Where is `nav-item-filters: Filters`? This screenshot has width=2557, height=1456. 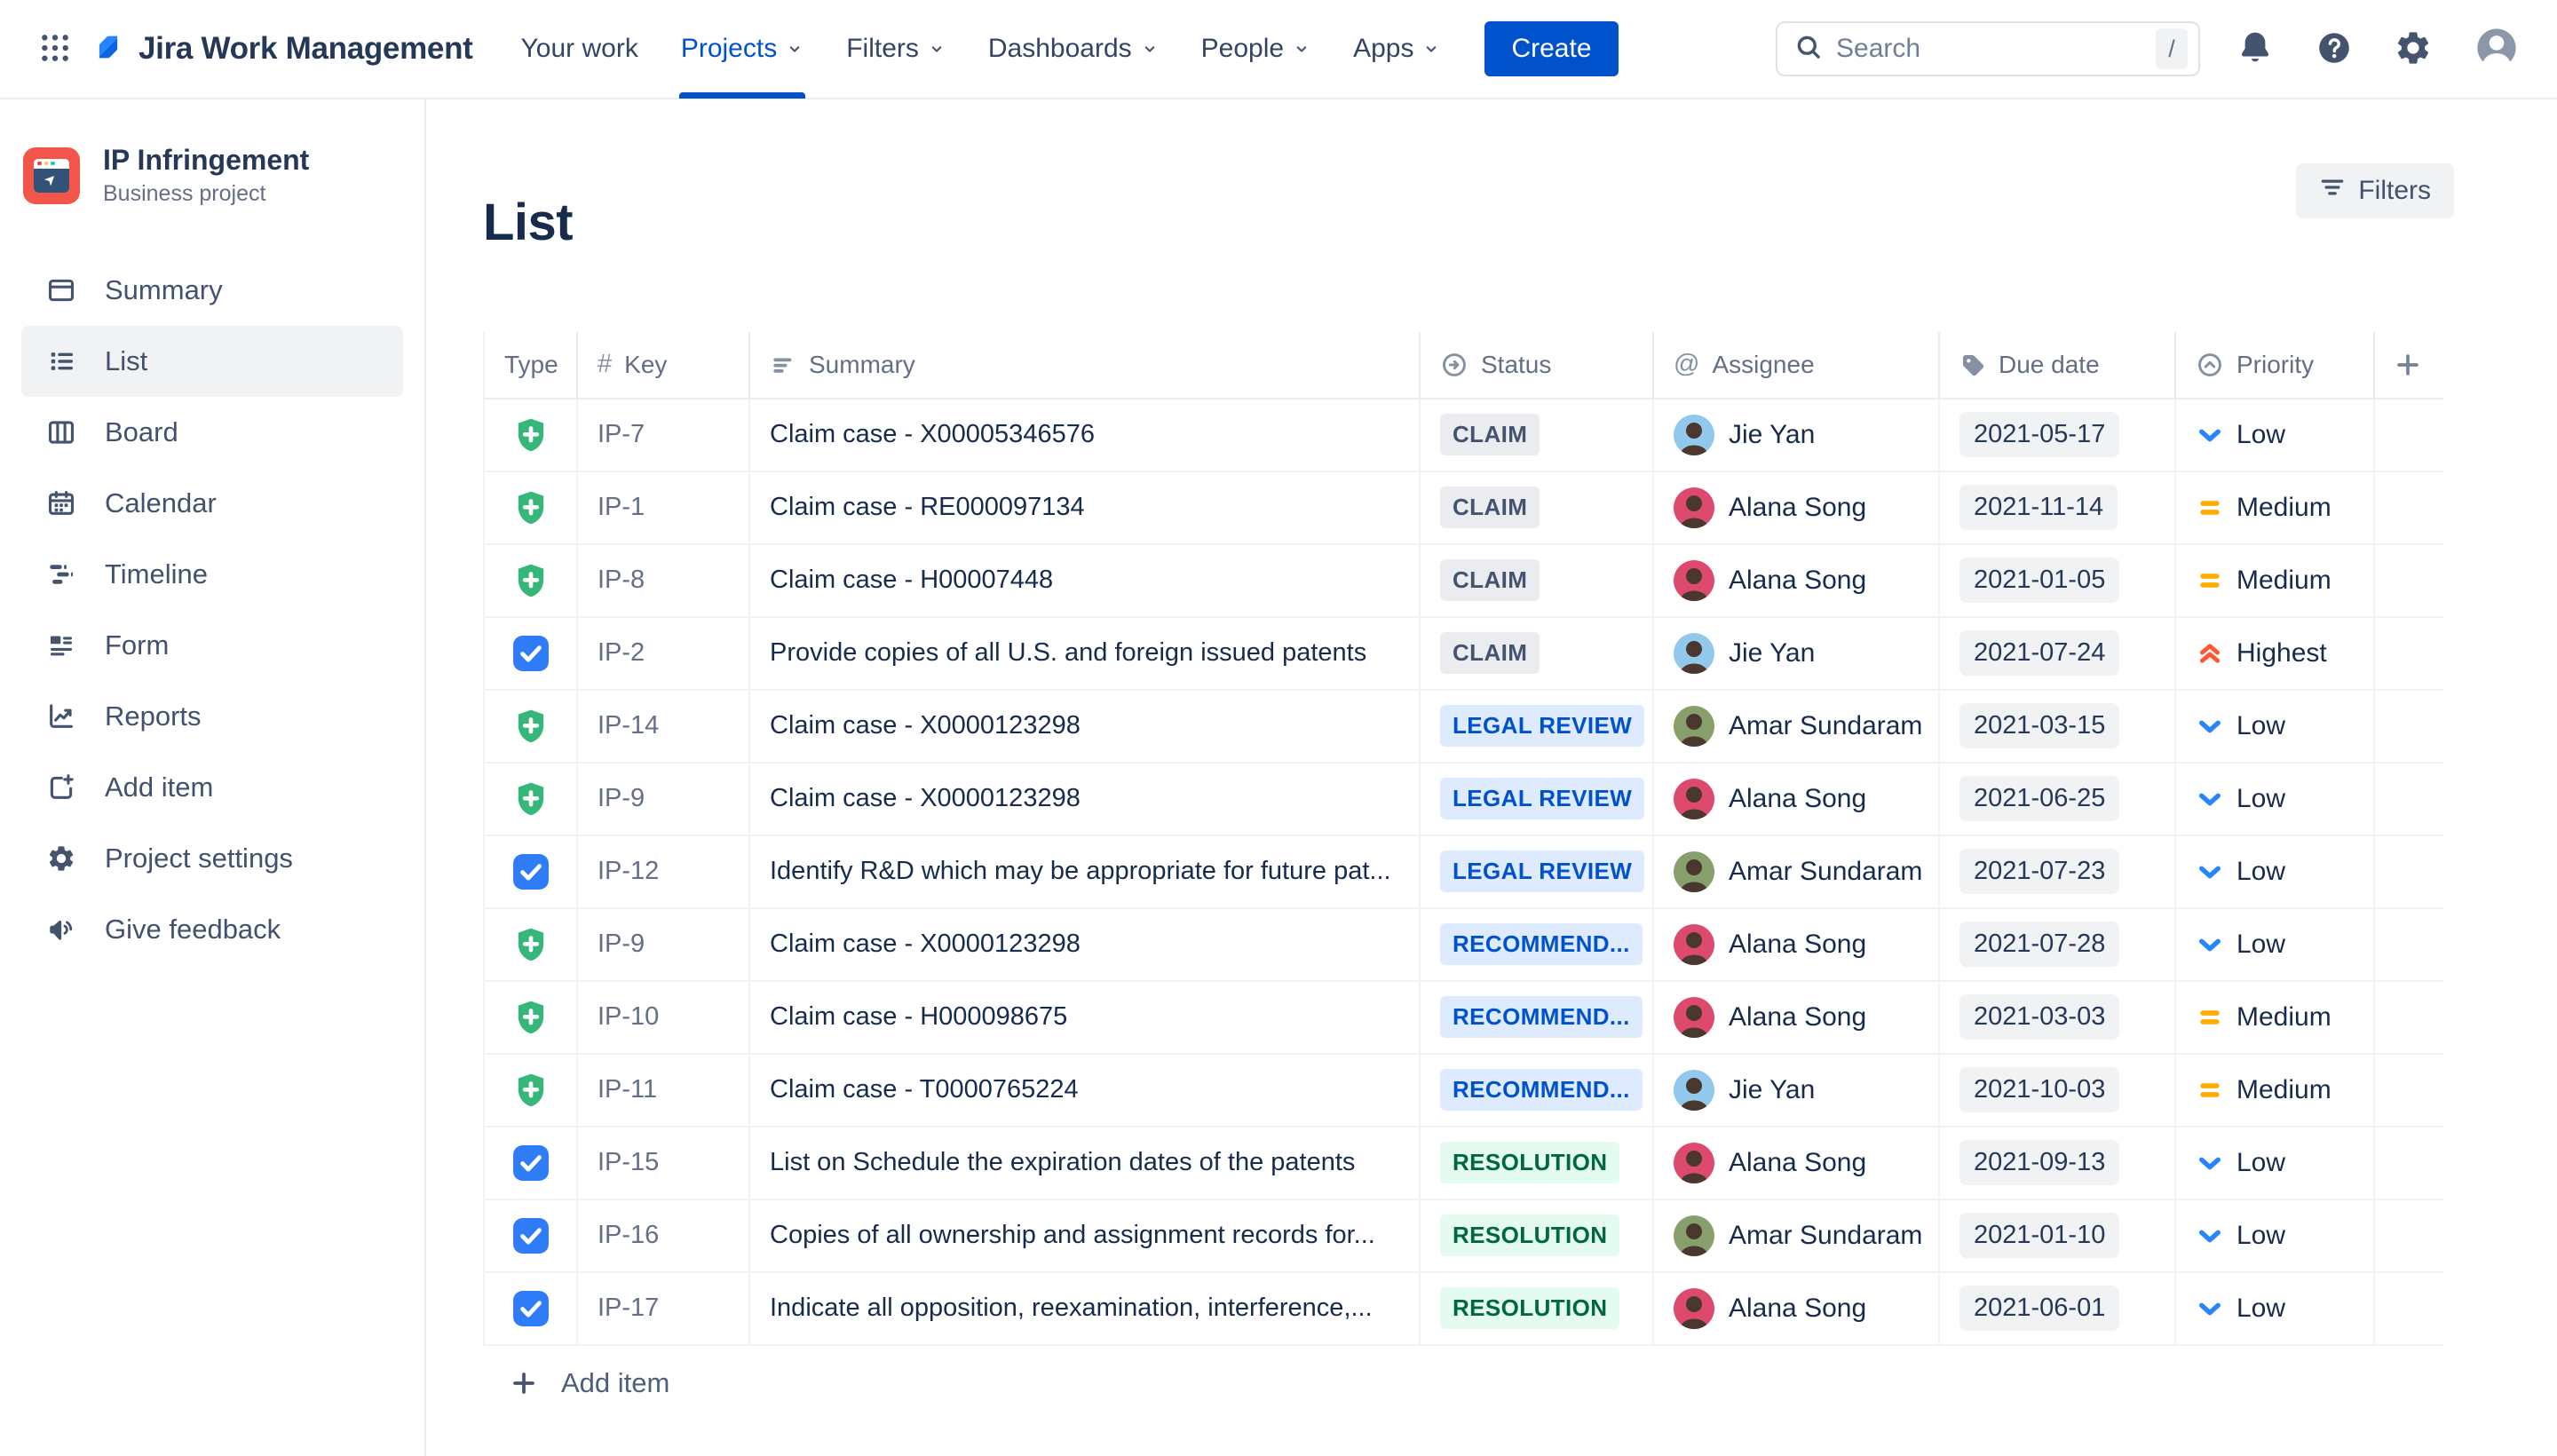
nav-item-filters: Filters is located at coordinates (896, 49).